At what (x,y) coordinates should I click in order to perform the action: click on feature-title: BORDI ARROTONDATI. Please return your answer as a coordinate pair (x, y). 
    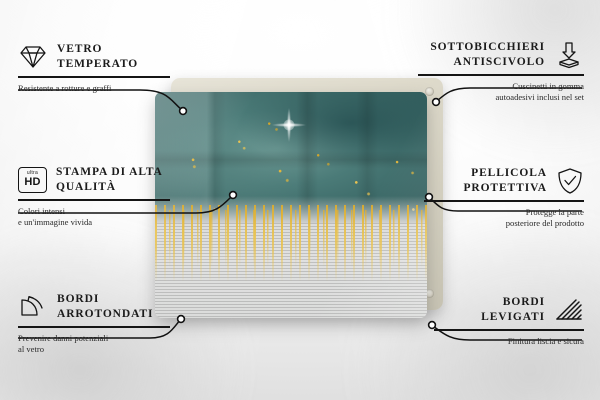
    Looking at the image, I should click on (105, 306).